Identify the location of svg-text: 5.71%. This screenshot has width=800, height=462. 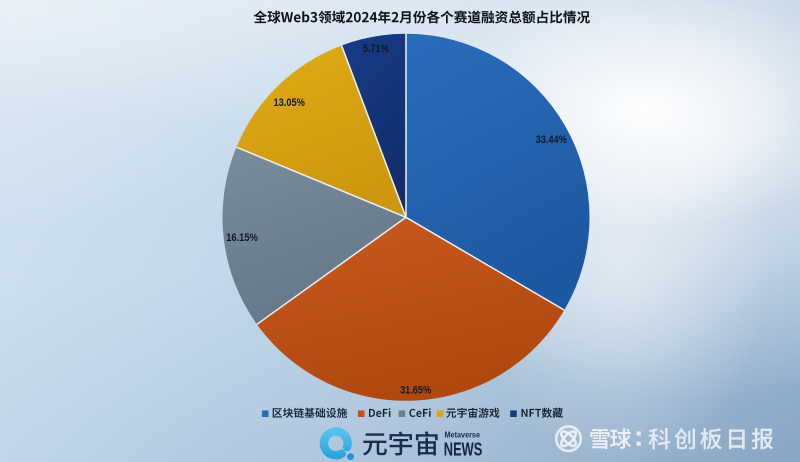
(376, 49).